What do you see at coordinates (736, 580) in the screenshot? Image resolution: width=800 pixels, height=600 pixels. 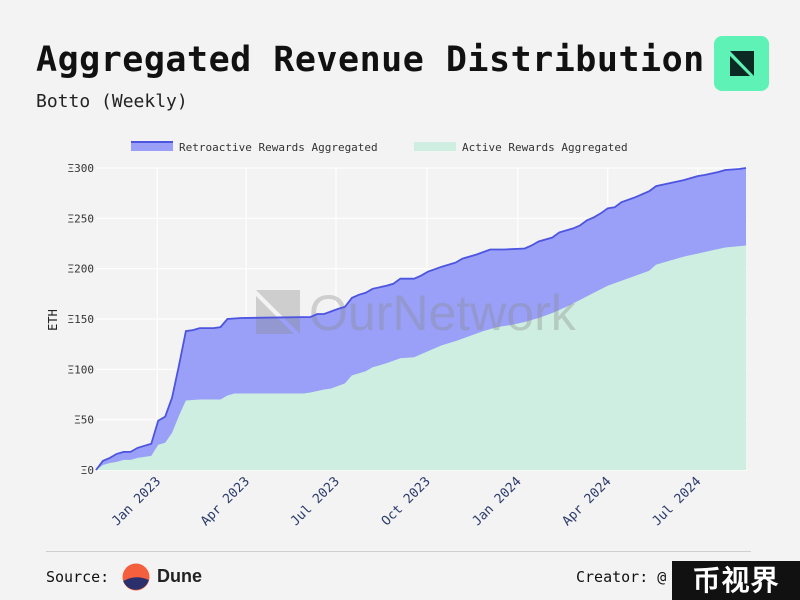 I see `site-watermark-badge: 币视界` at bounding box center [736, 580].